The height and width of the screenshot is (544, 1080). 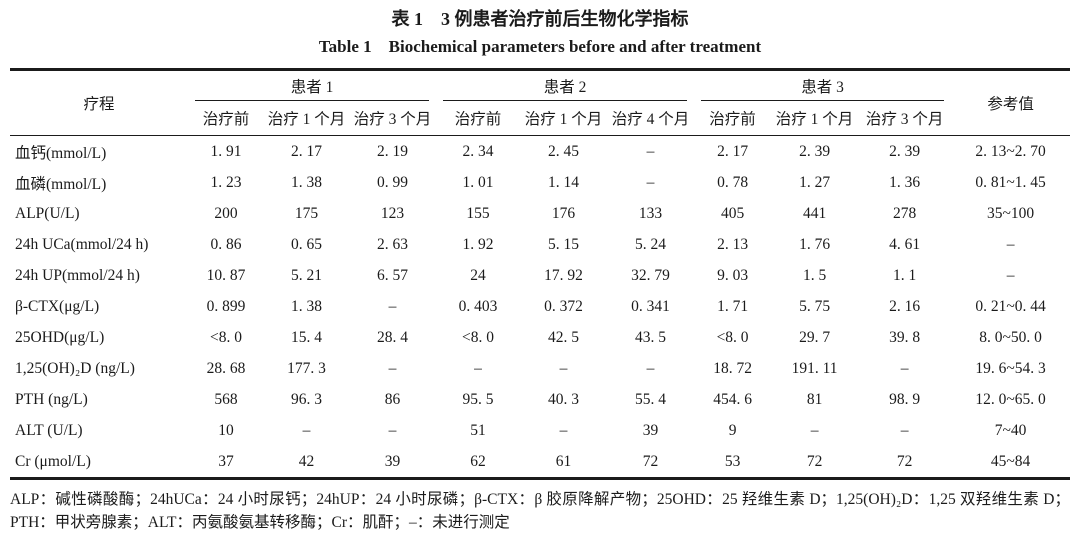 What do you see at coordinates (564, 151) in the screenshot?
I see `value-cell: 2. 45` at bounding box center [564, 151].